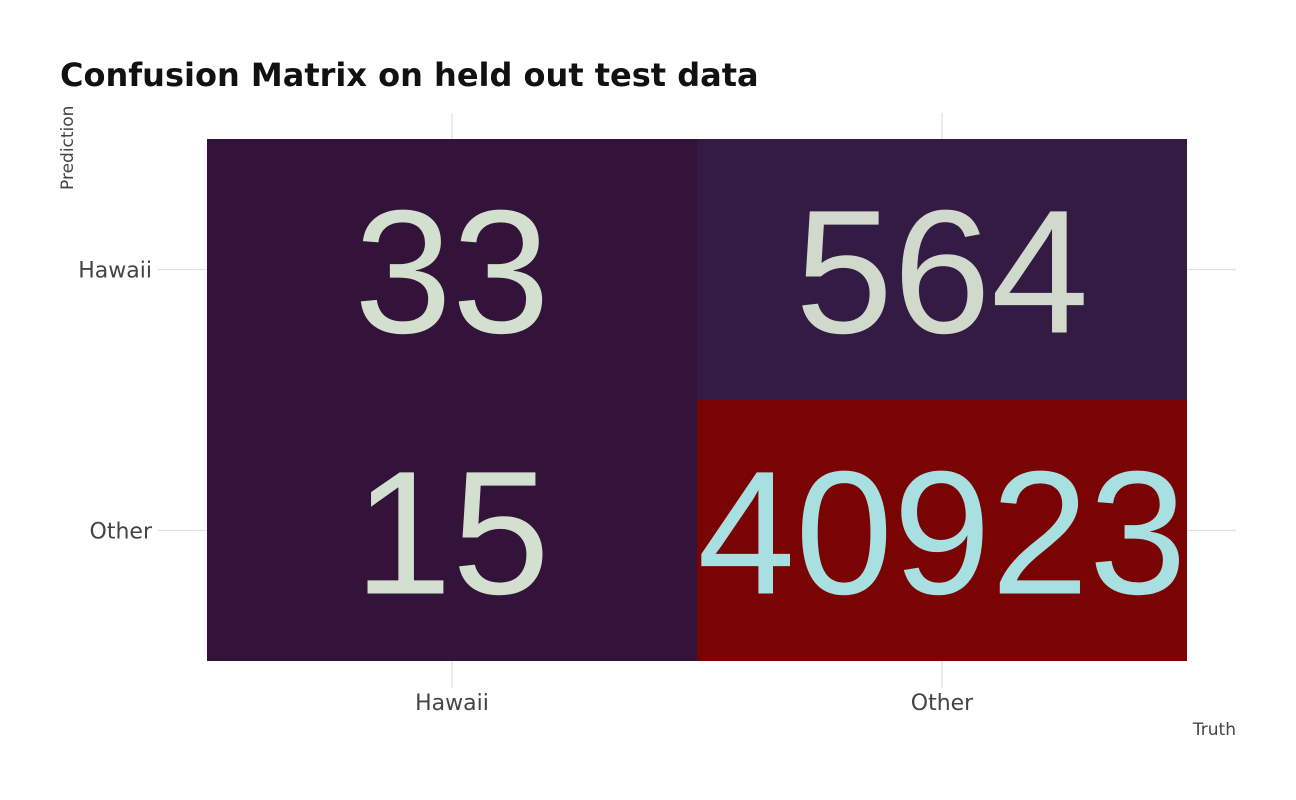 The image size is (1296, 800). What do you see at coordinates (941, 534) in the screenshot?
I see `cell-value-label: 40923` at bounding box center [941, 534].